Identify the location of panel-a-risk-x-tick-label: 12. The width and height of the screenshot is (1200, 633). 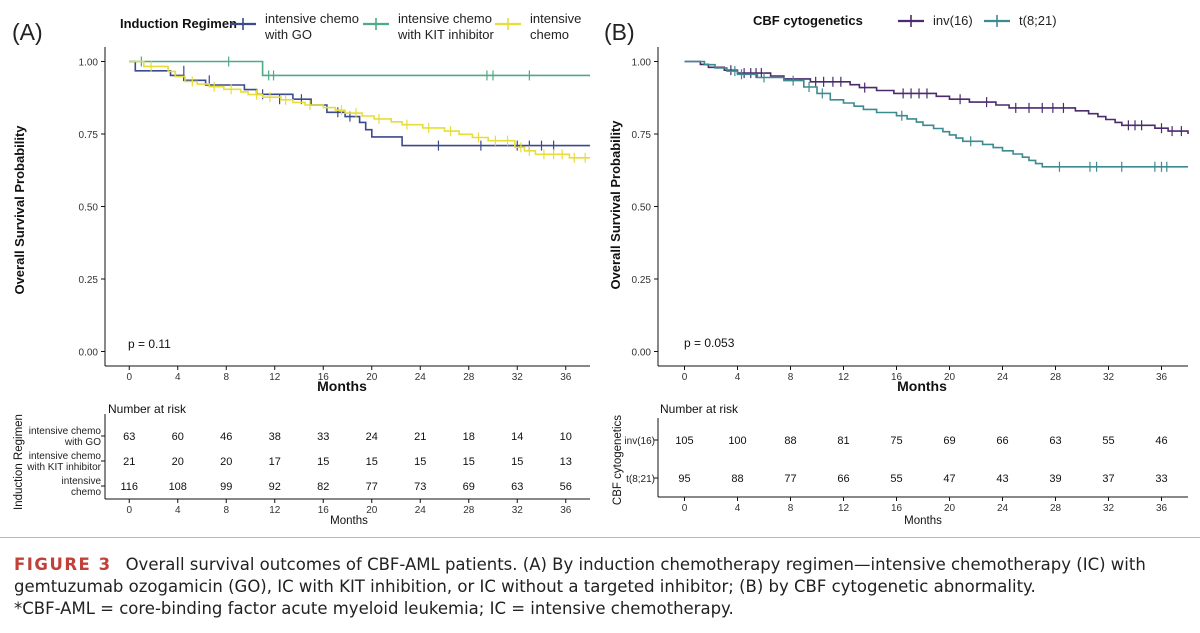
(275, 510).